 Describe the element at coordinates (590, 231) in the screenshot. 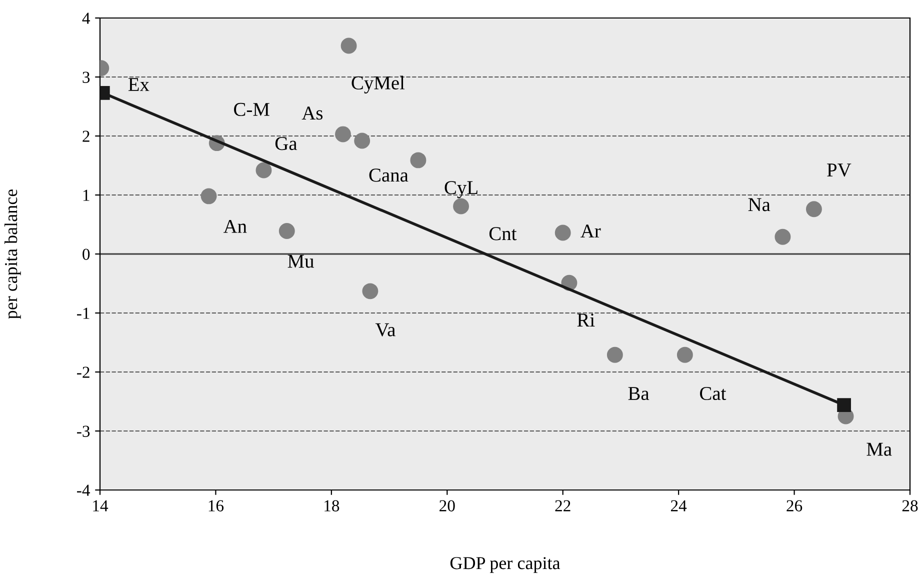

I see `annotation: Ar` at that location.